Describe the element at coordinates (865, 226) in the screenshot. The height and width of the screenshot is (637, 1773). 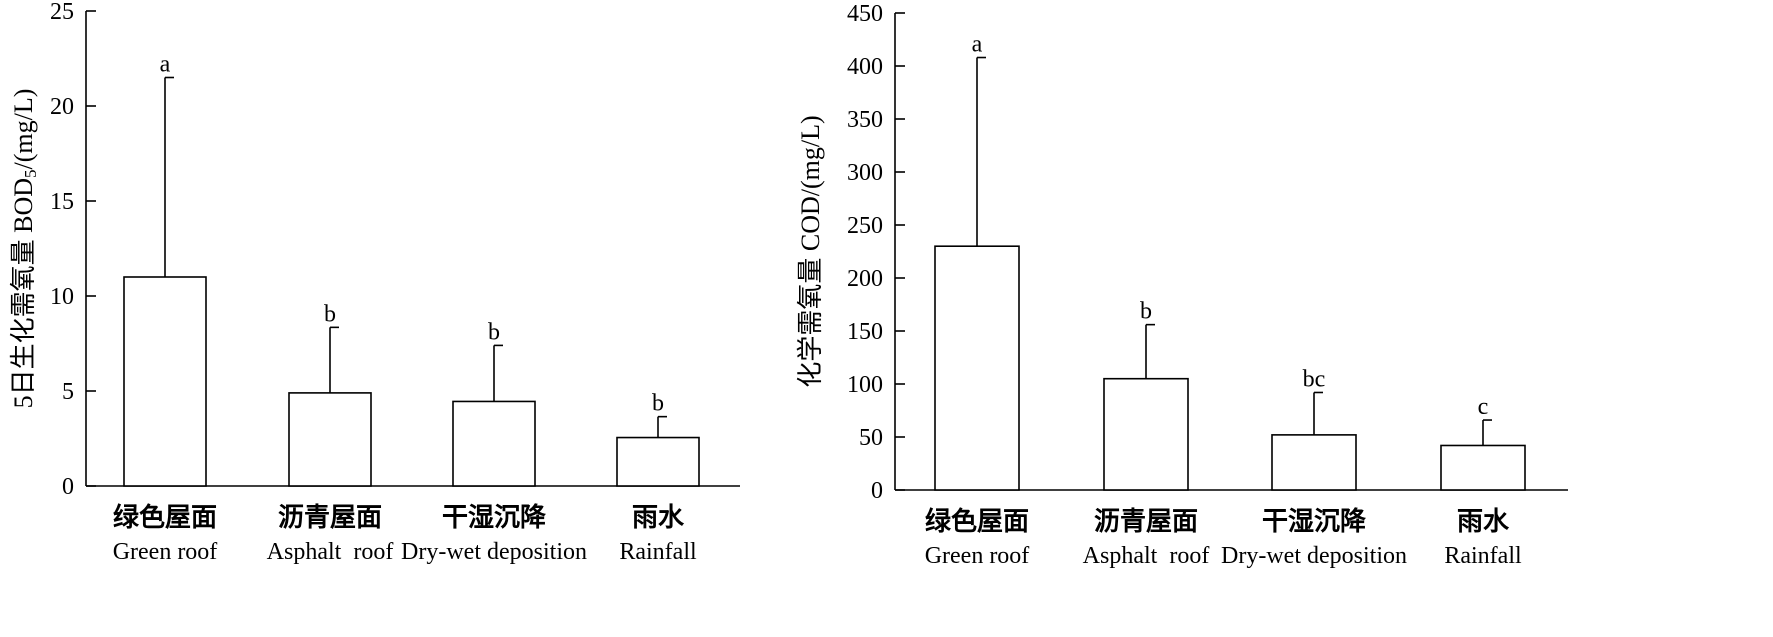
I see `y-tick-label: 250` at that location.